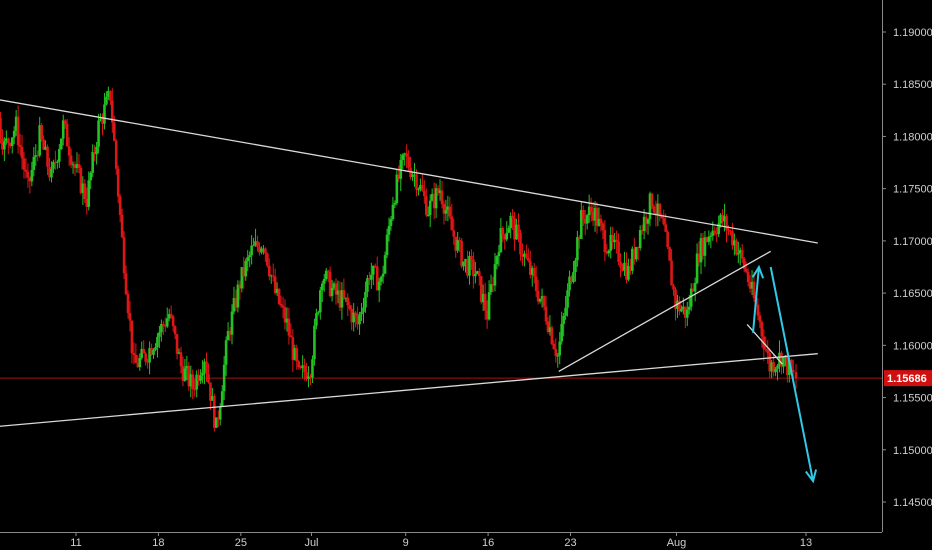 The width and height of the screenshot is (932, 550). Describe the element at coordinates (793, 375) in the screenshot. I see `projection-down-arrow` at that location.